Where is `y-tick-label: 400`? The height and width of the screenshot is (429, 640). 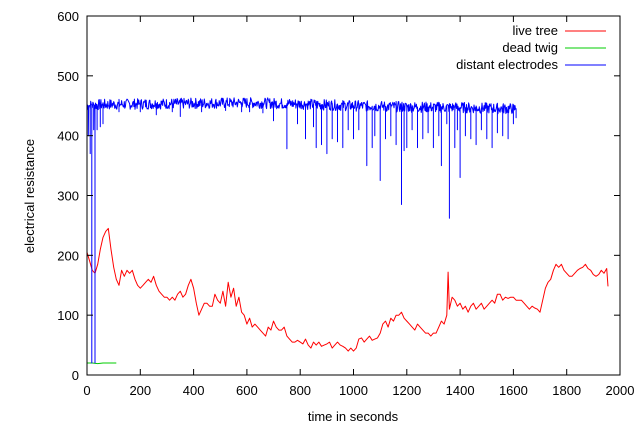
y-tick-label: 400 is located at coordinates (68, 136).